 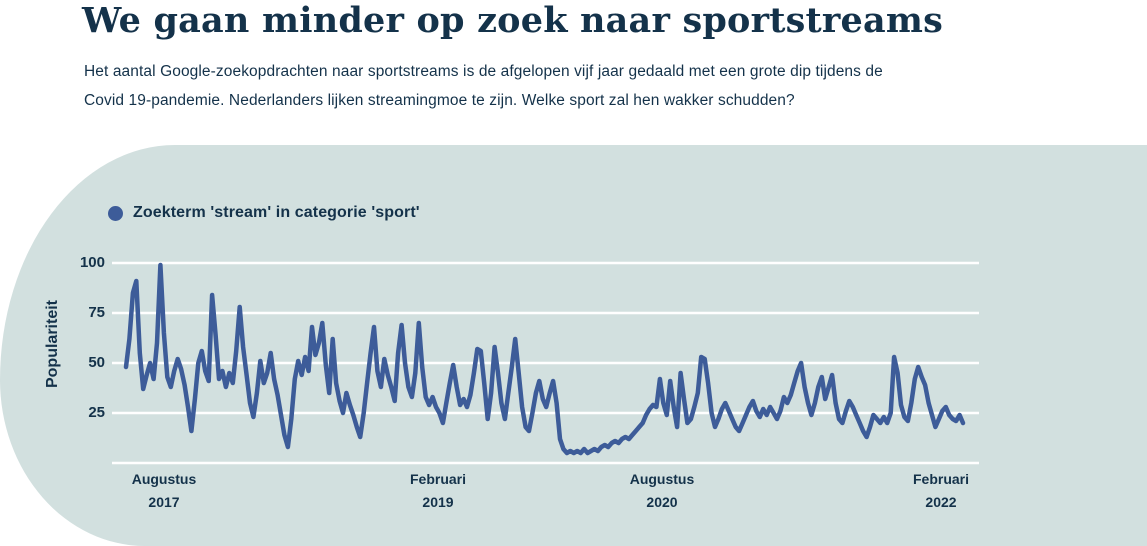 I want to click on page-title: We gaan minder op zoek naar sportstreams, so click(x=512, y=20).